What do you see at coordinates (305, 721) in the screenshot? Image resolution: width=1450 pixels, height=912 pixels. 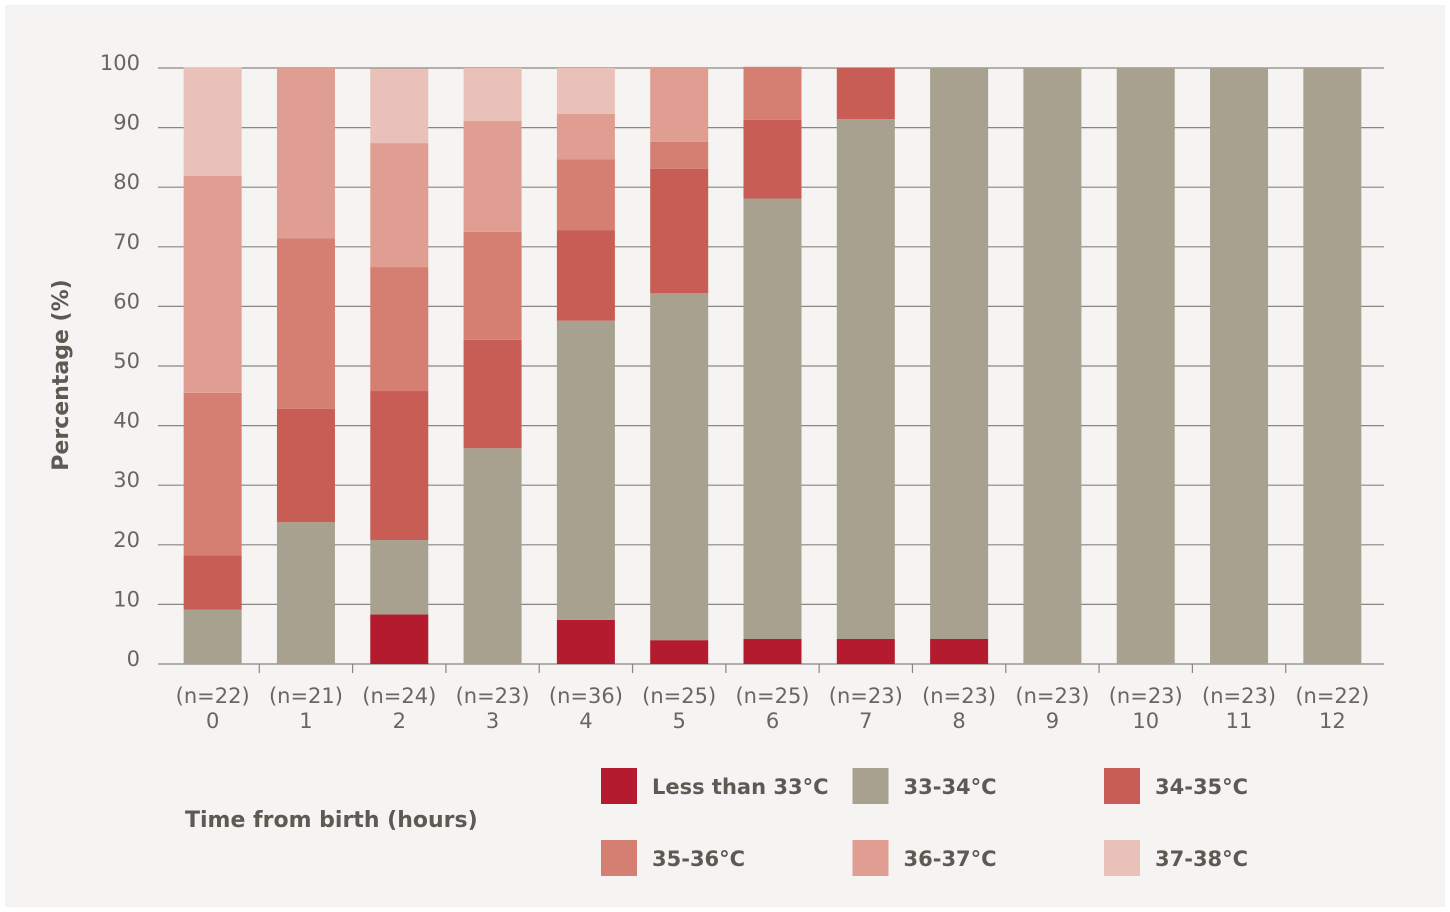 I see `x-tick-label: 1` at bounding box center [305, 721].